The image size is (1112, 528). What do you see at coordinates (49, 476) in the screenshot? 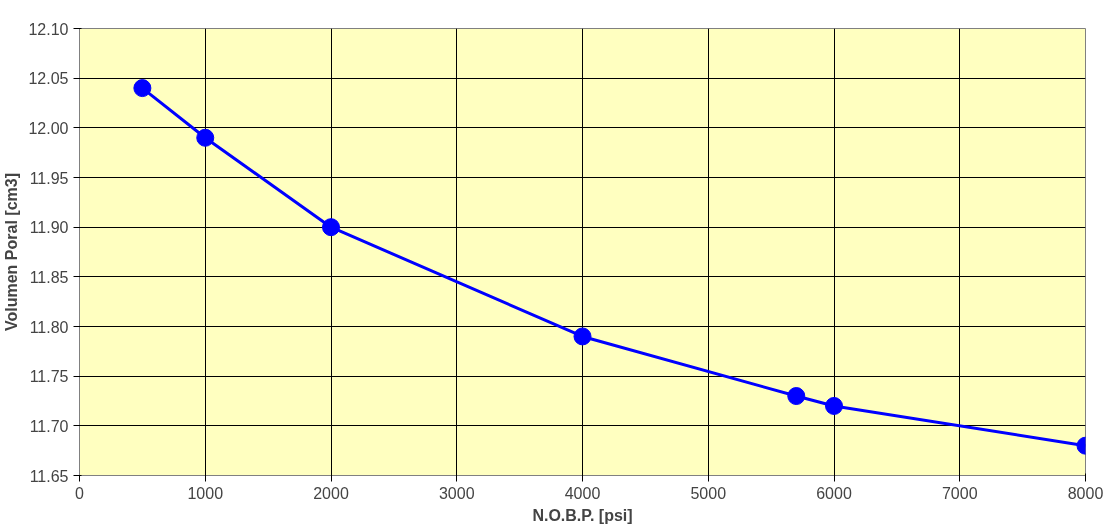
I see `y-tick-label: 11.65` at bounding box center [49, 476].